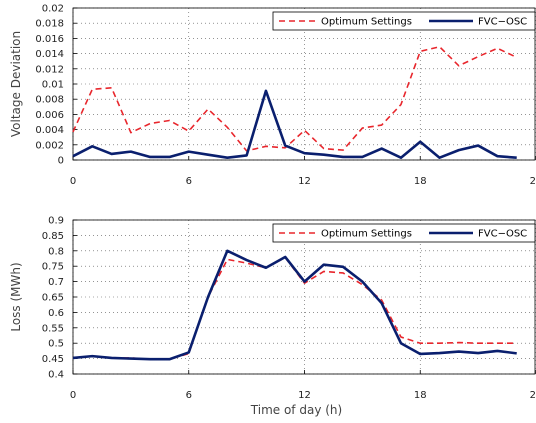  What do you see at coordinates (420, 395) in the screenshot?
I see `bottom-xtick-label-3: 18` at bounding box center [420, 395].